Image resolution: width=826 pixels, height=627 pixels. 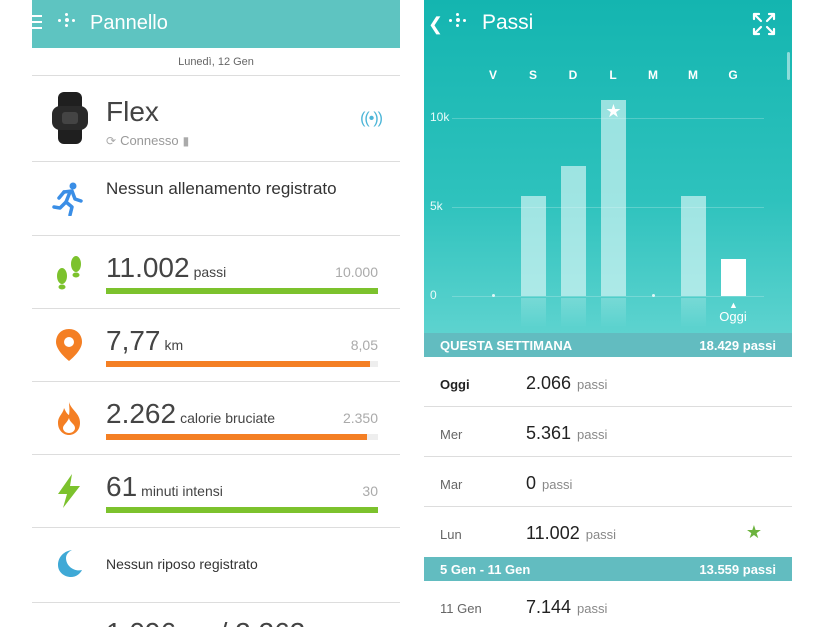 I want to click on active-minutes-value: 61 minuti intensi, so click(x=164, y=487).